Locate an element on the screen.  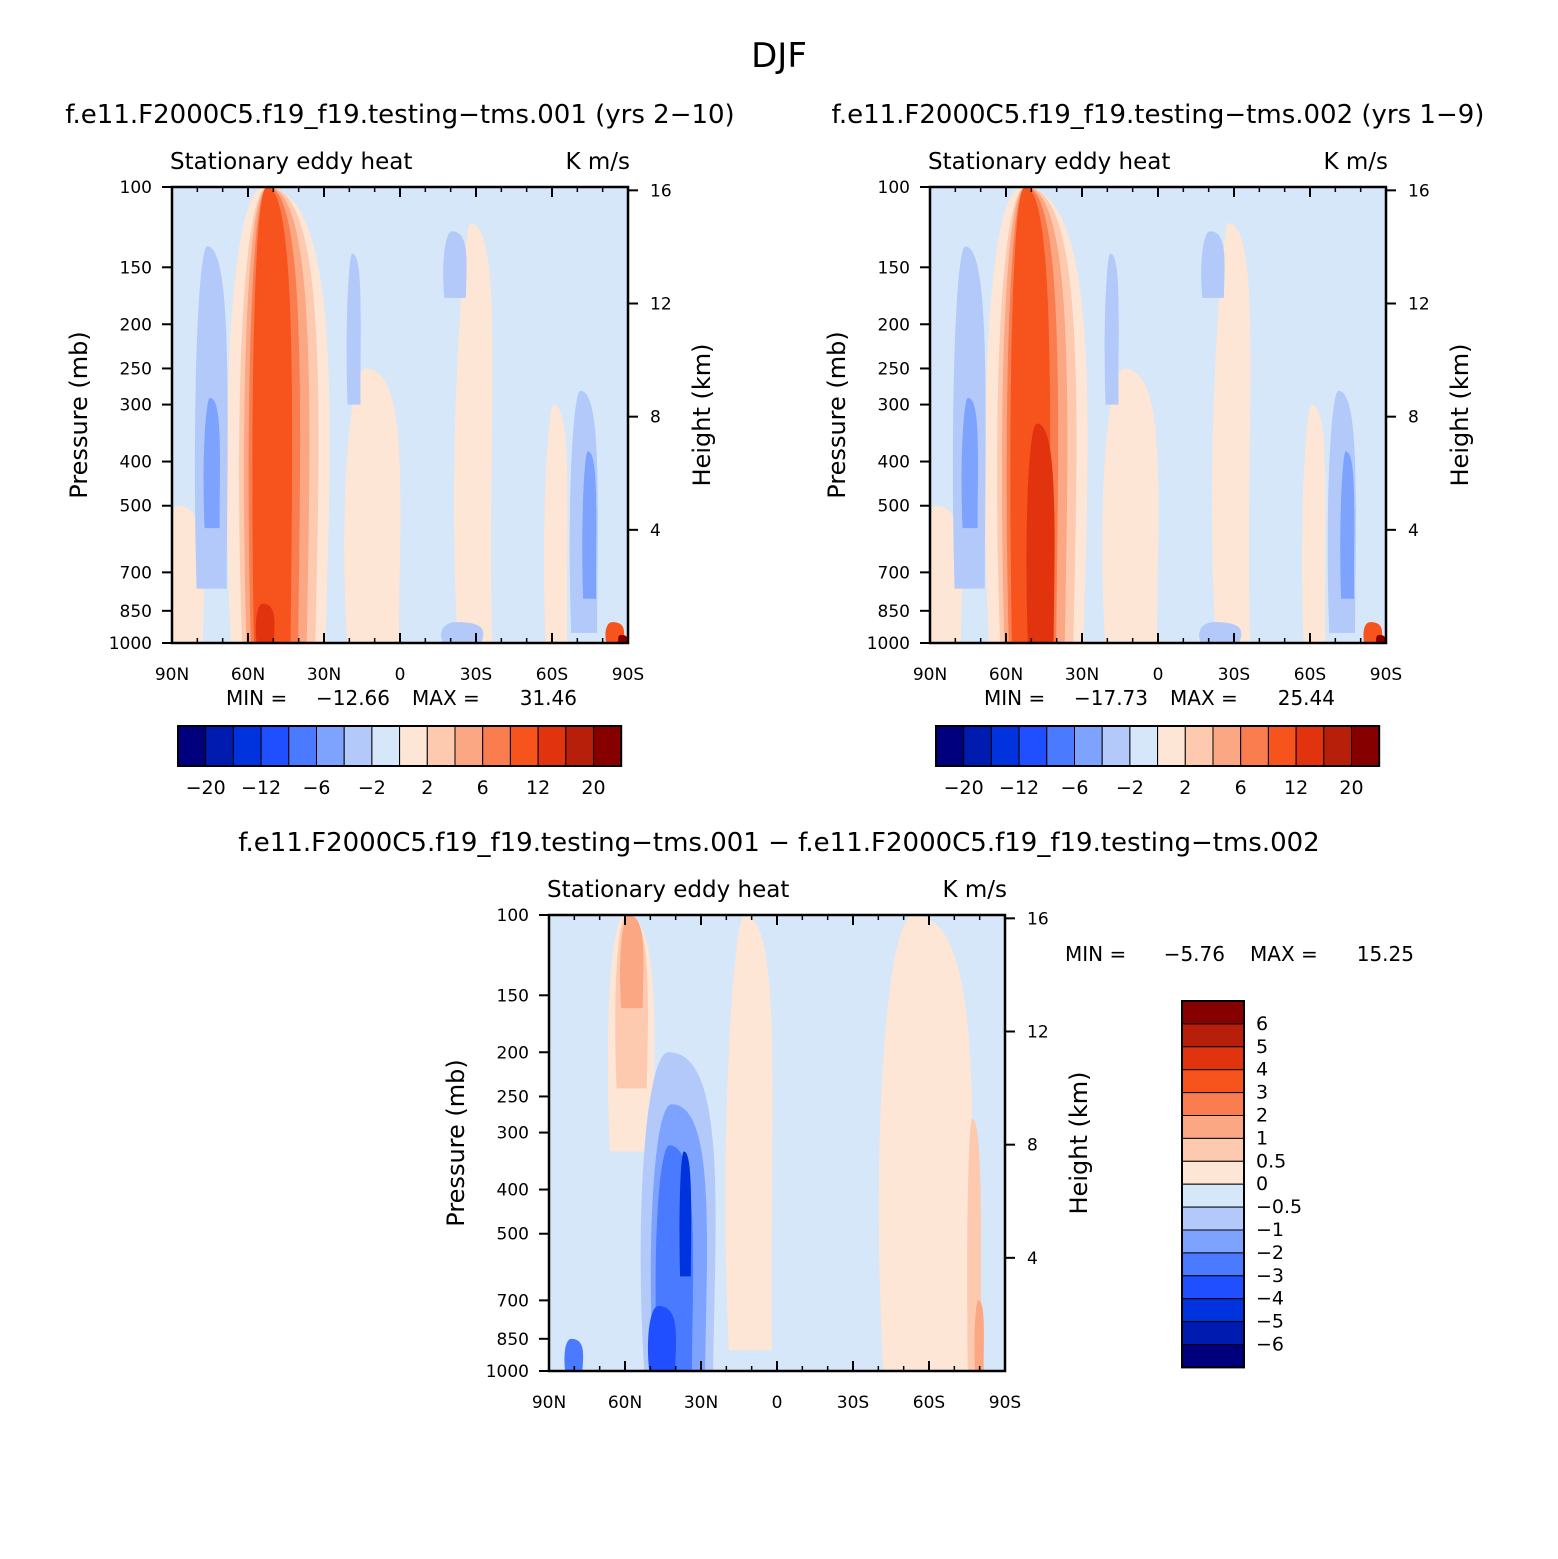
y2-axis-label: Height (km) is located at coordinates (702, 415).